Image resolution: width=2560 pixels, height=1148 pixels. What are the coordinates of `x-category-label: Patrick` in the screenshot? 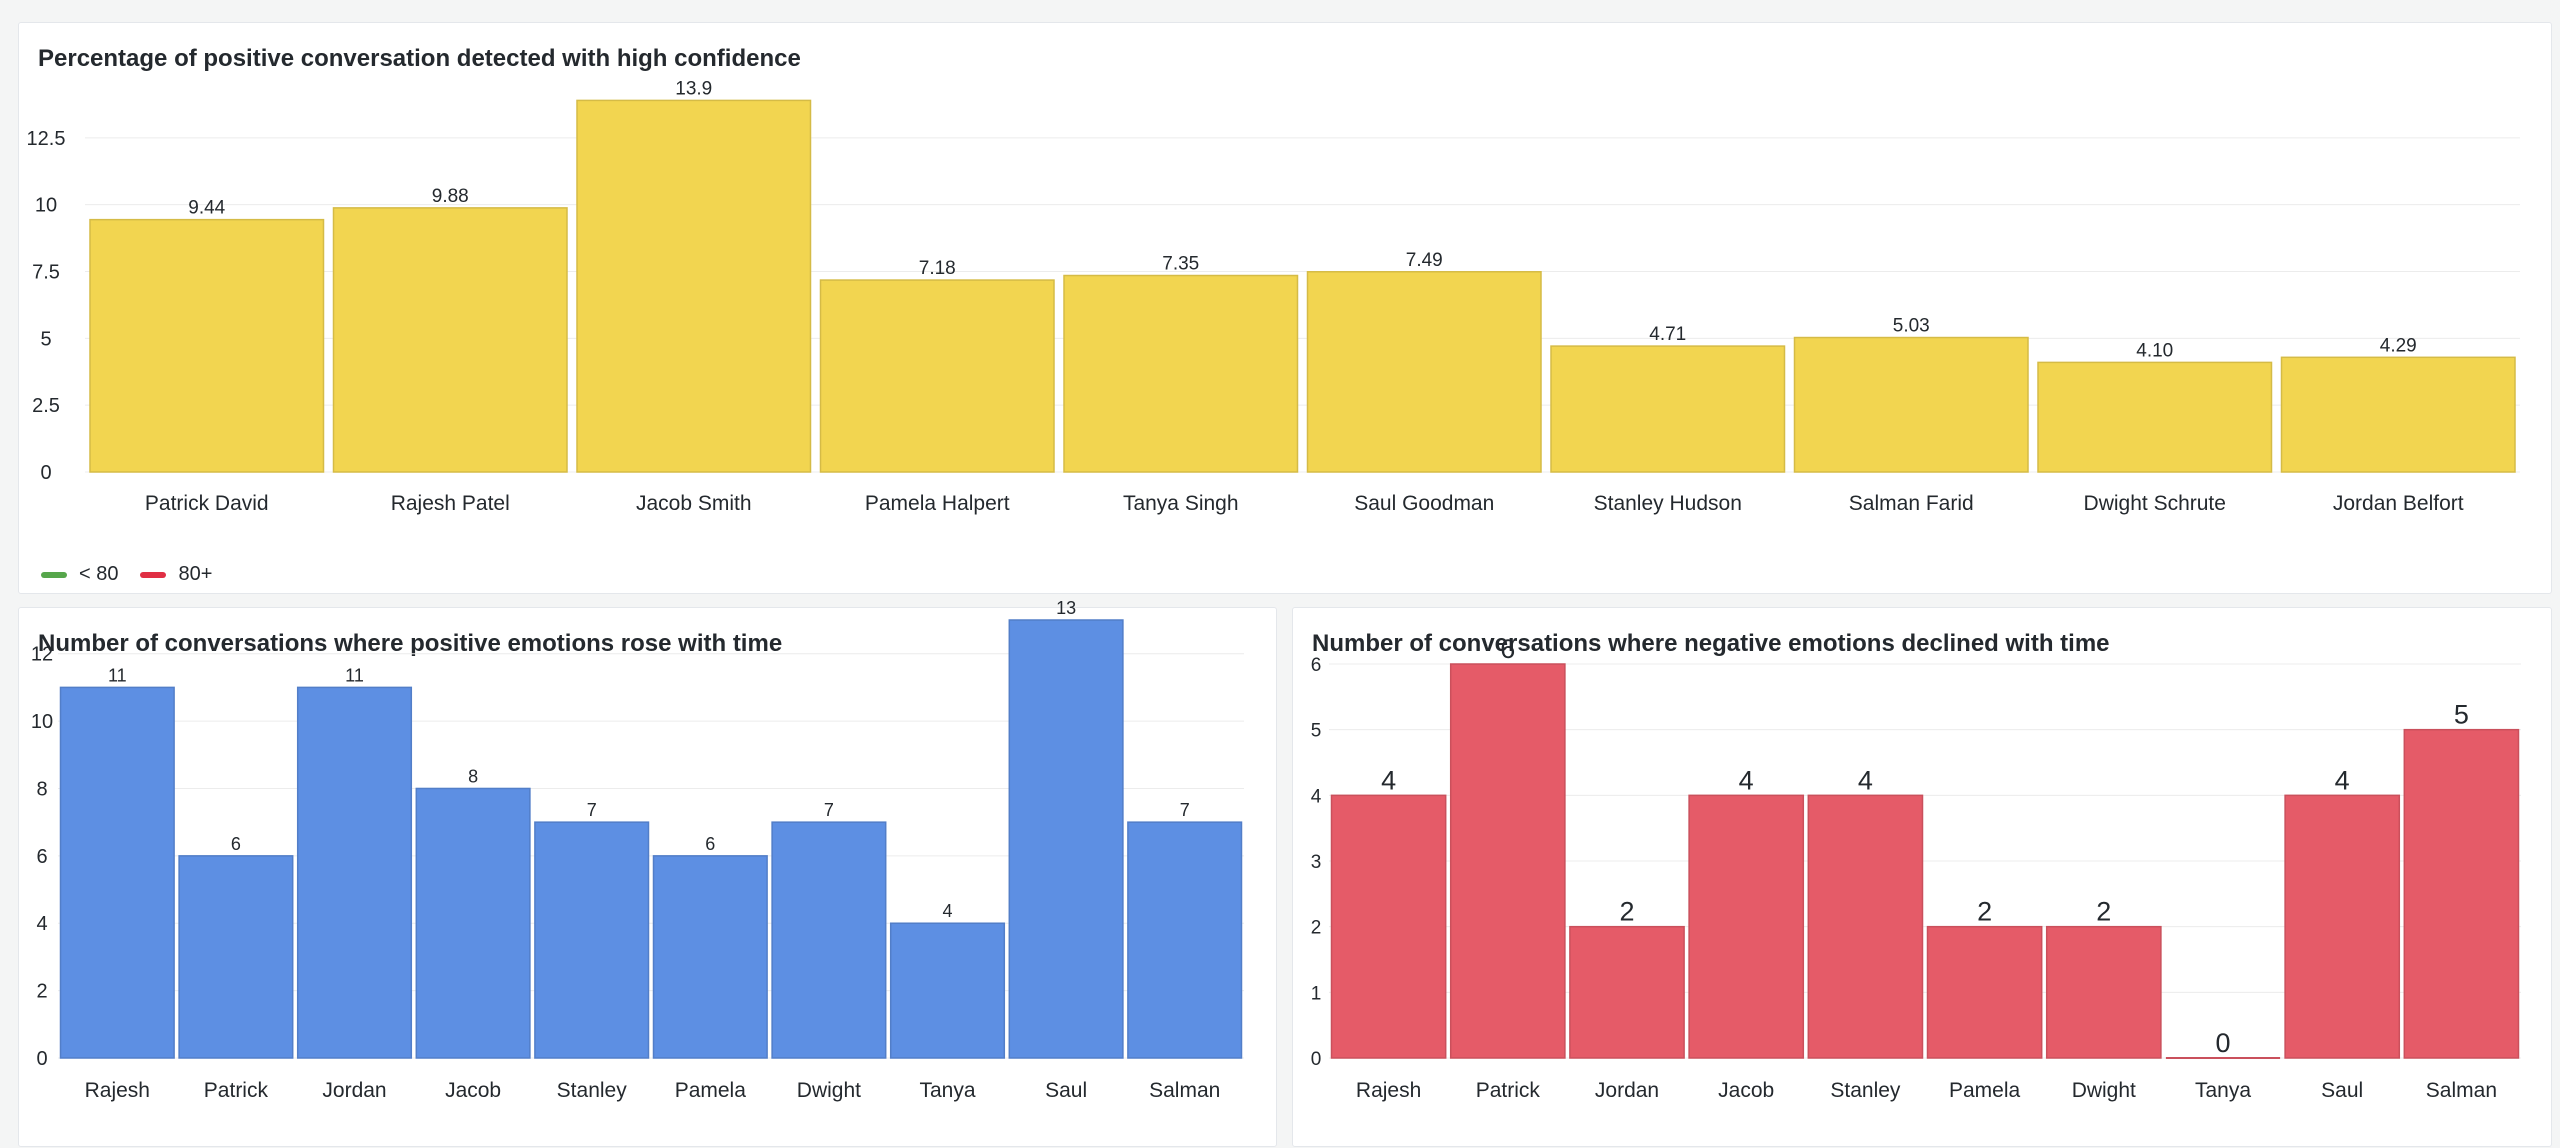 It's located at (1508, 1090).